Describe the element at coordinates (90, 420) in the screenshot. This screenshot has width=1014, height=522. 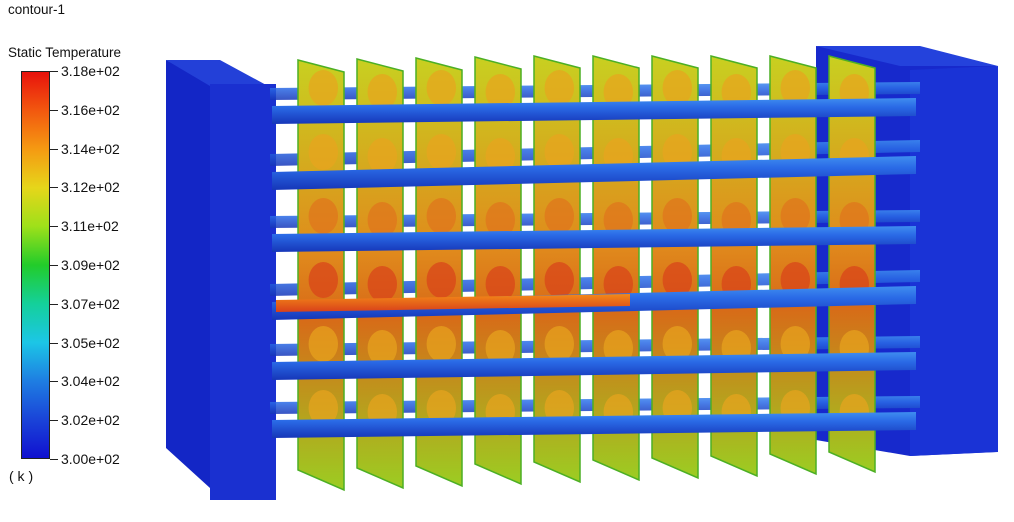
I see `colorbar-tick-label: 3.02e+02` at that location.